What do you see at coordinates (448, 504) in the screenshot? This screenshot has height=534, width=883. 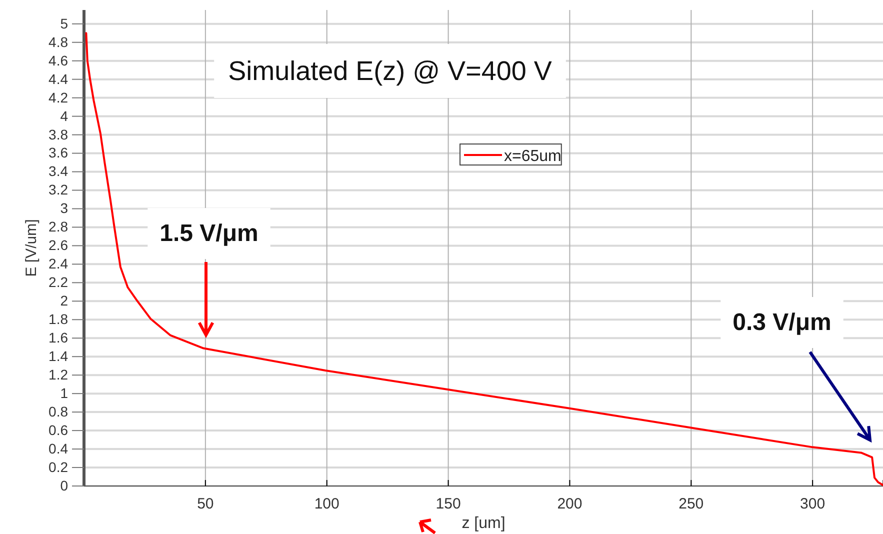 I see `x-tick-label: 150` at bounding box center [448, 504].